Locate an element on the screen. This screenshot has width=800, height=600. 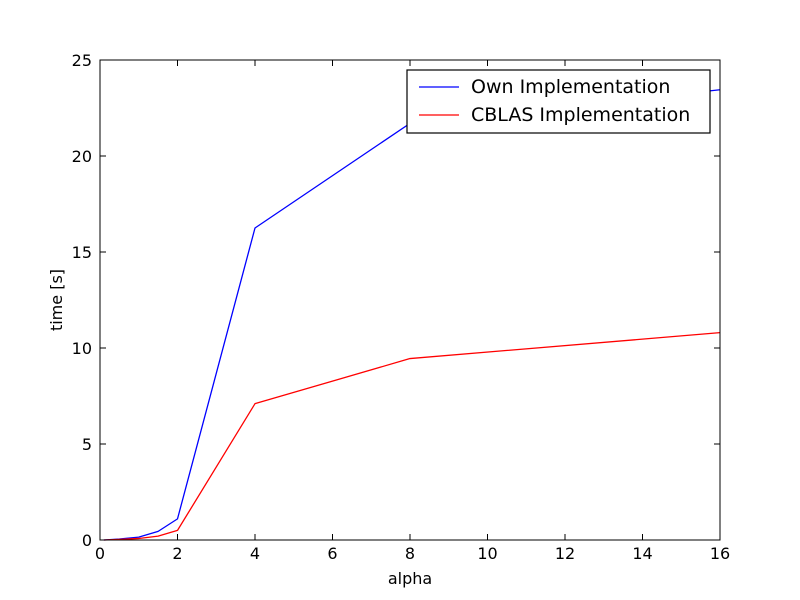
x-tick-label: 4 is located at coordinates (255, 553).